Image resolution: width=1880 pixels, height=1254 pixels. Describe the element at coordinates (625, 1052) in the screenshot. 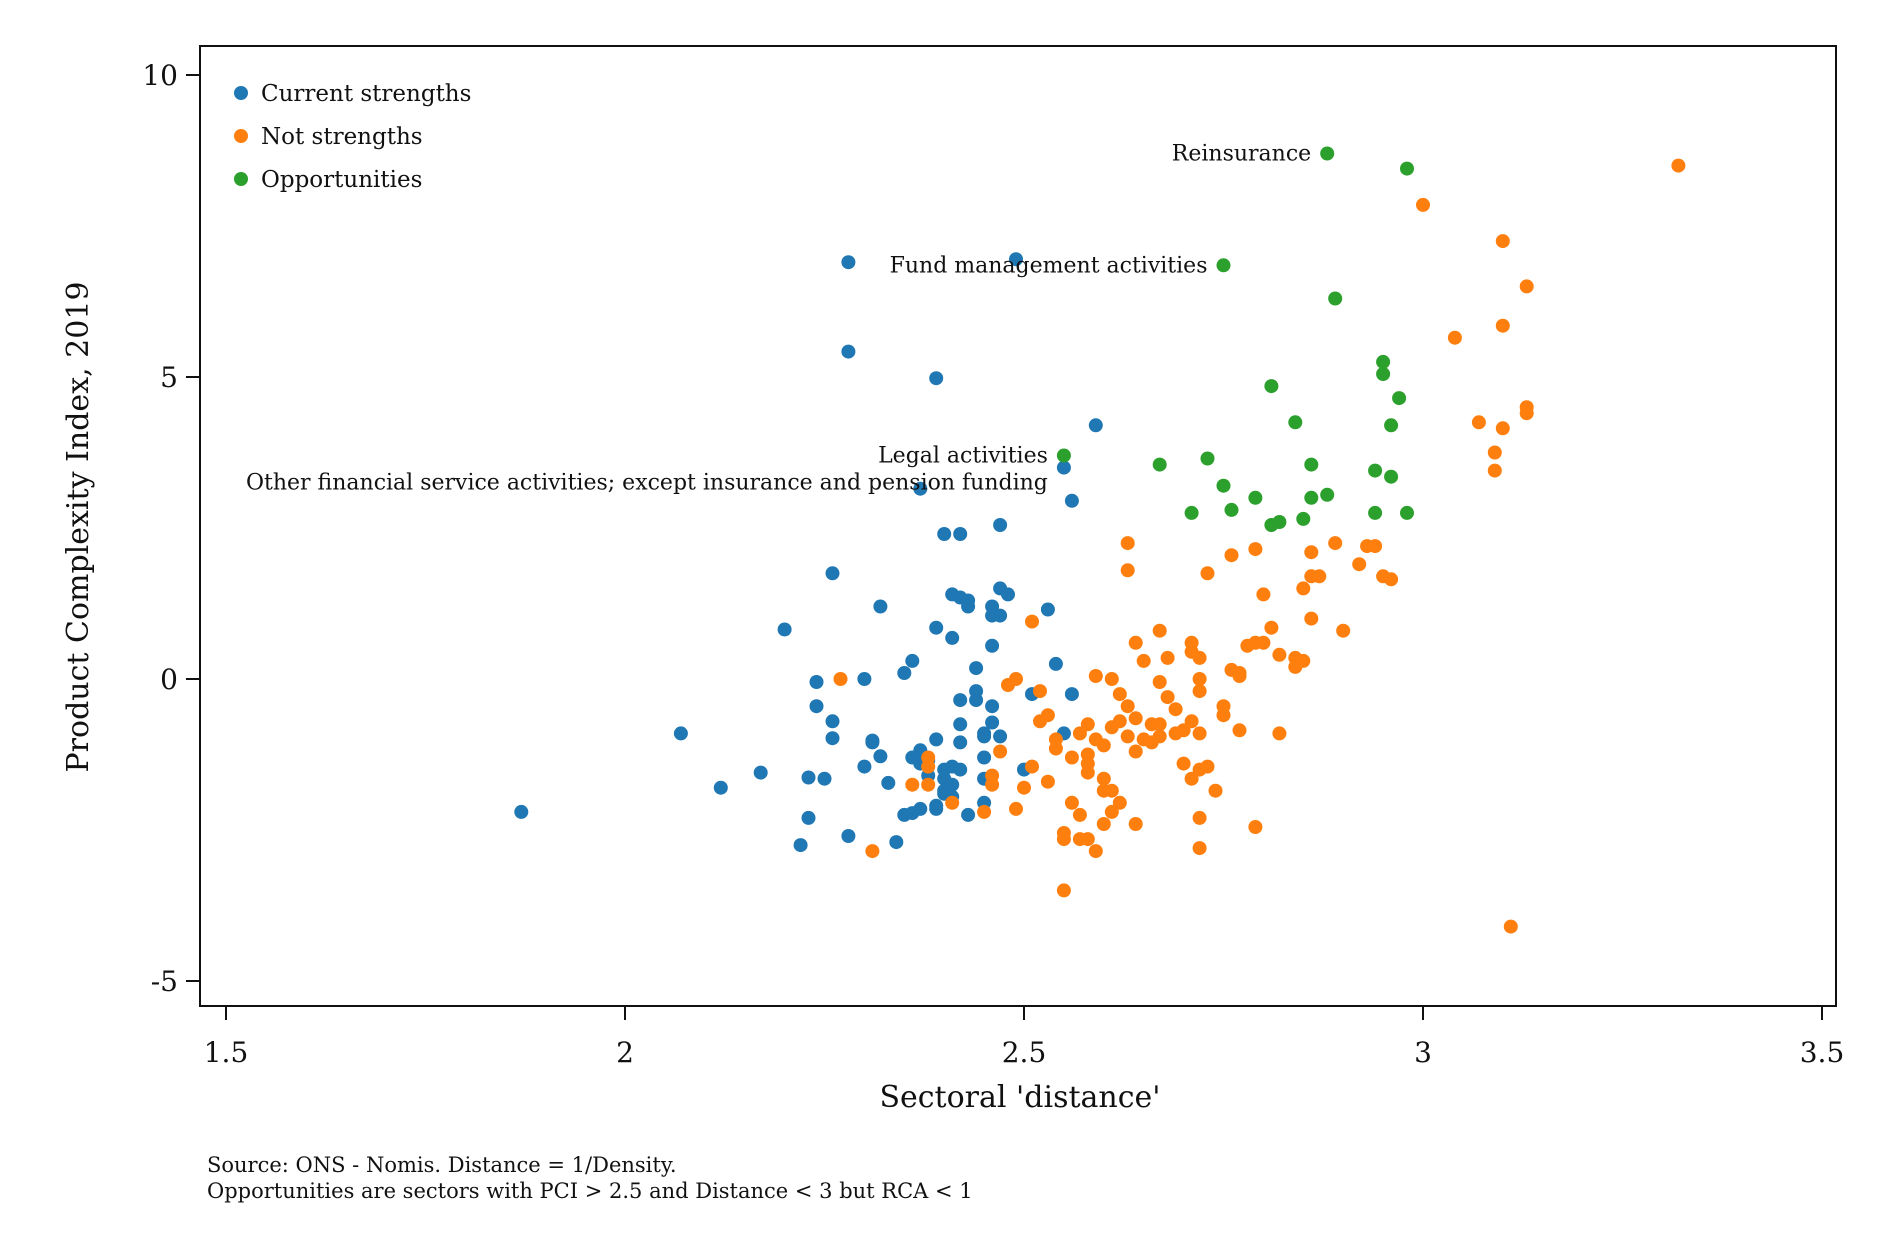

I see `x-tick-label: 2` at that location.